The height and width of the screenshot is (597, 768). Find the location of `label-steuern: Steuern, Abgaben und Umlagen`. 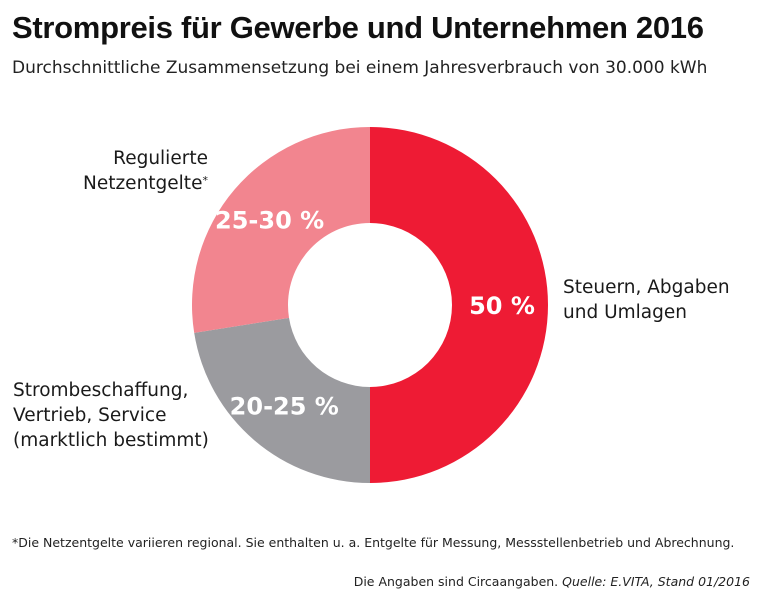

label-steuern: Steuern, Abgaben und Umlagen is located at coordinates (646, 300).